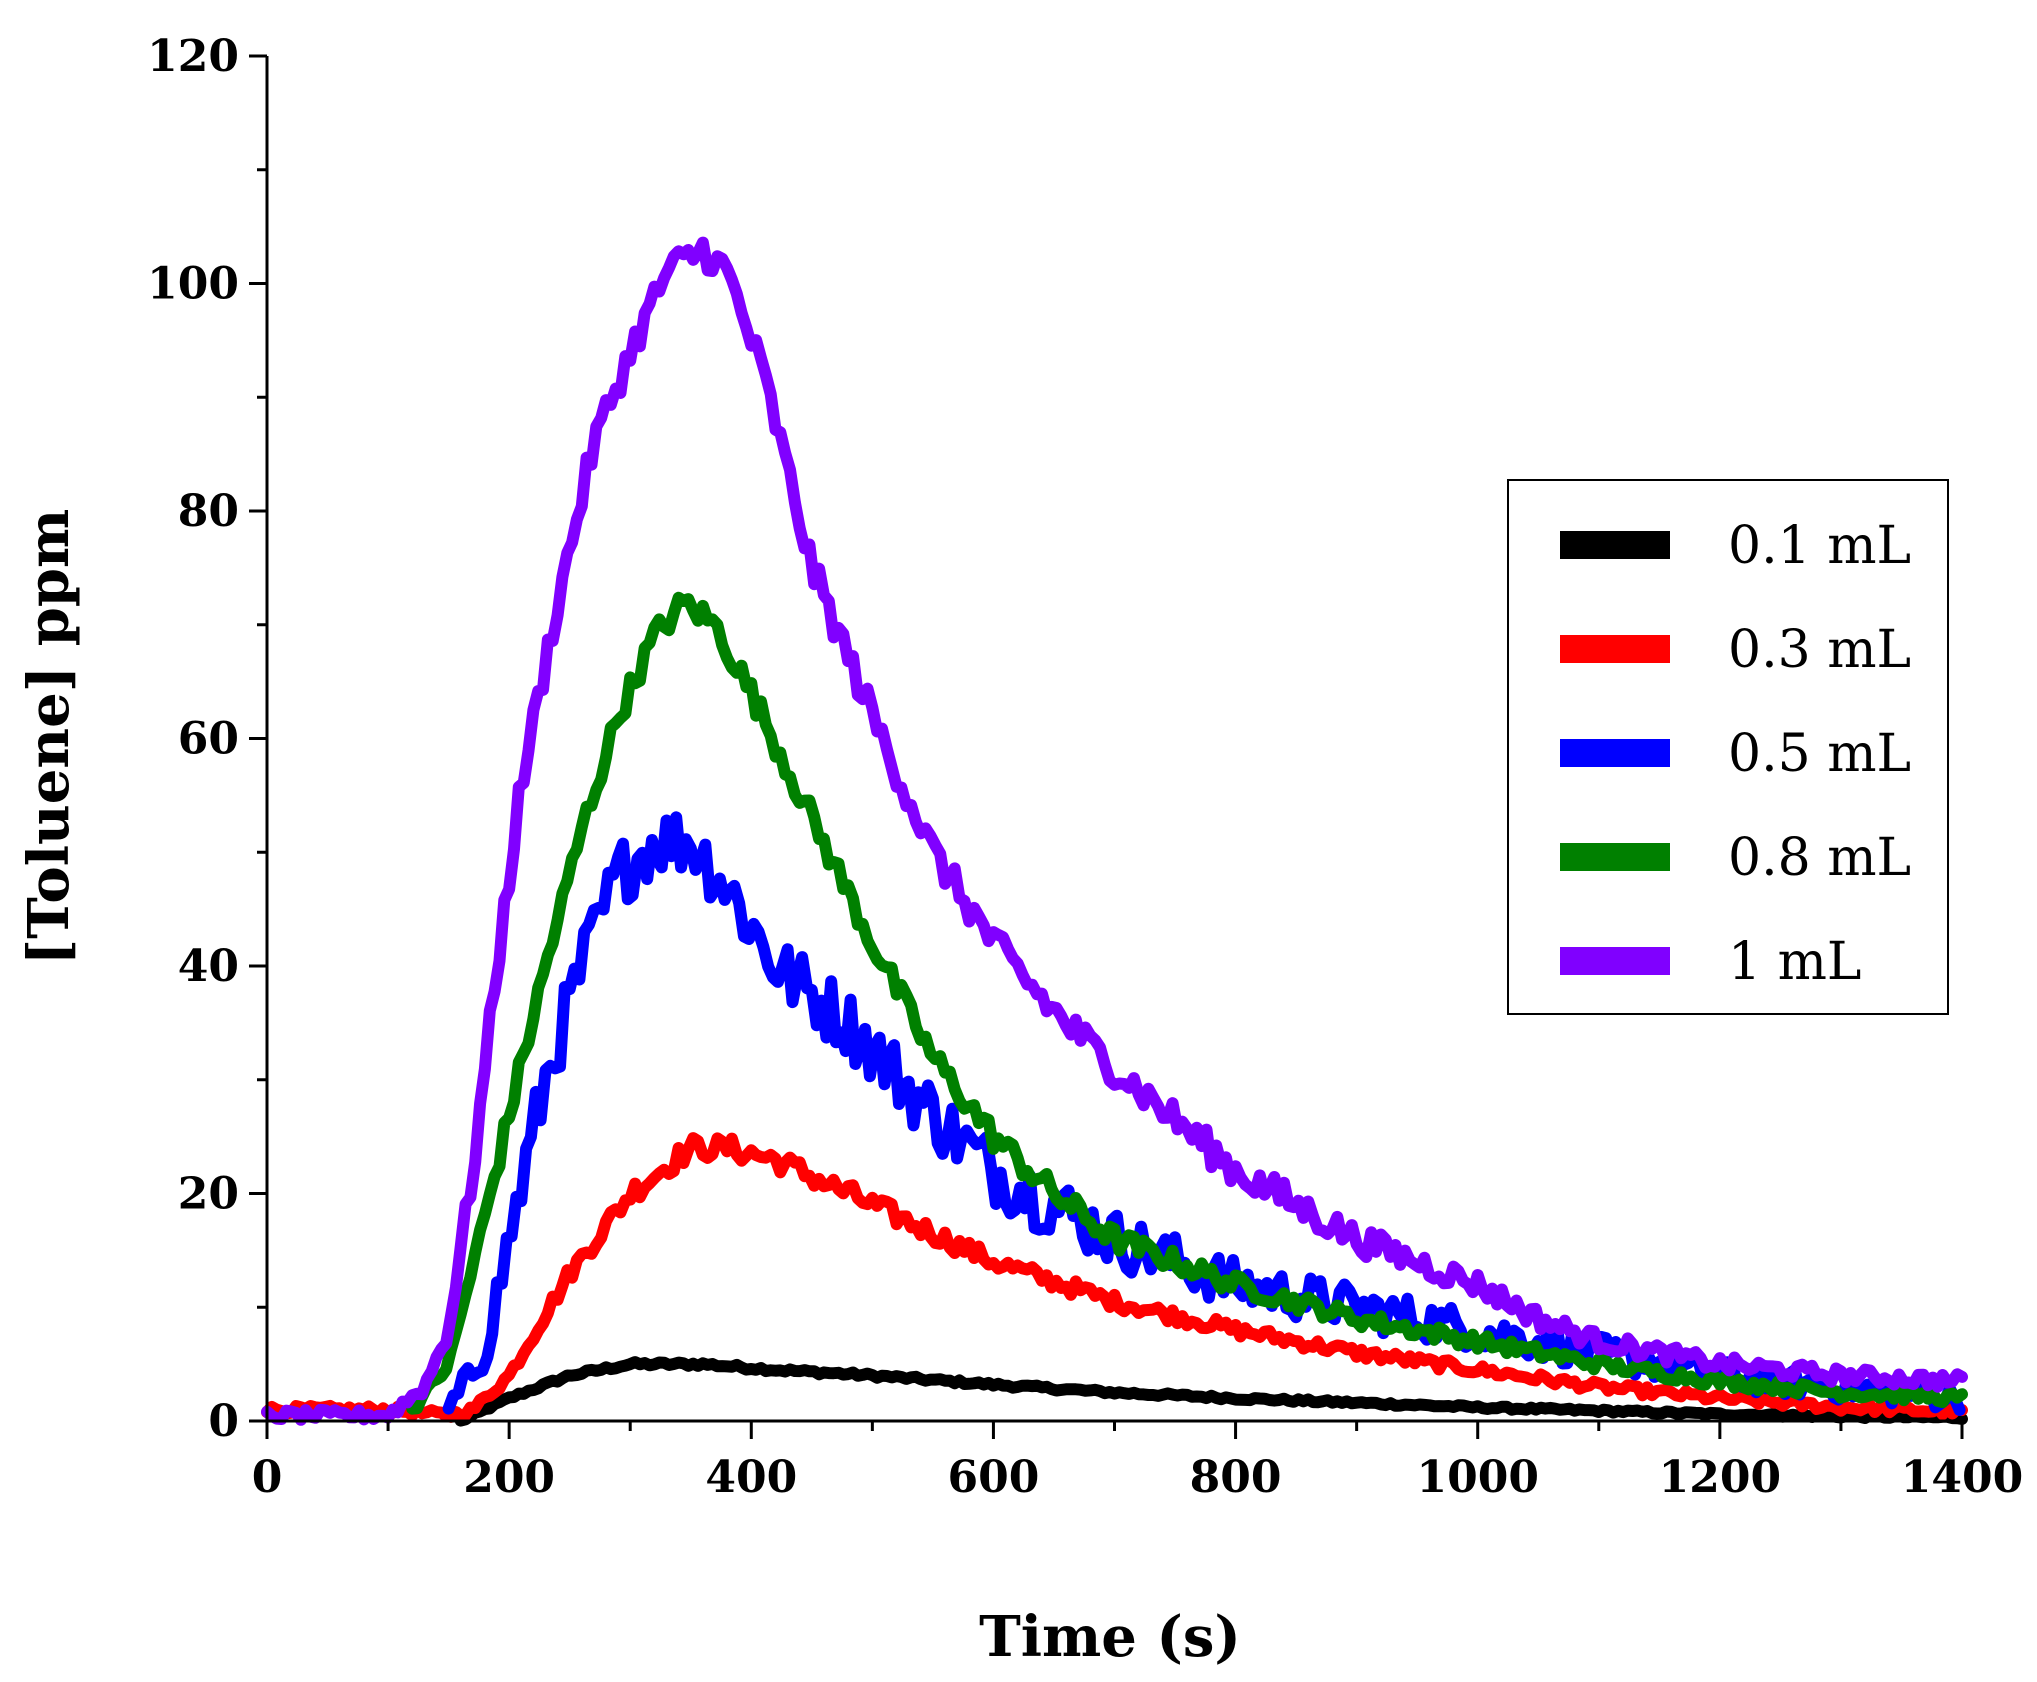 The image size is (2037, 1682). I want to click on legend-label: 0.3 mL, so click(1819, 650).